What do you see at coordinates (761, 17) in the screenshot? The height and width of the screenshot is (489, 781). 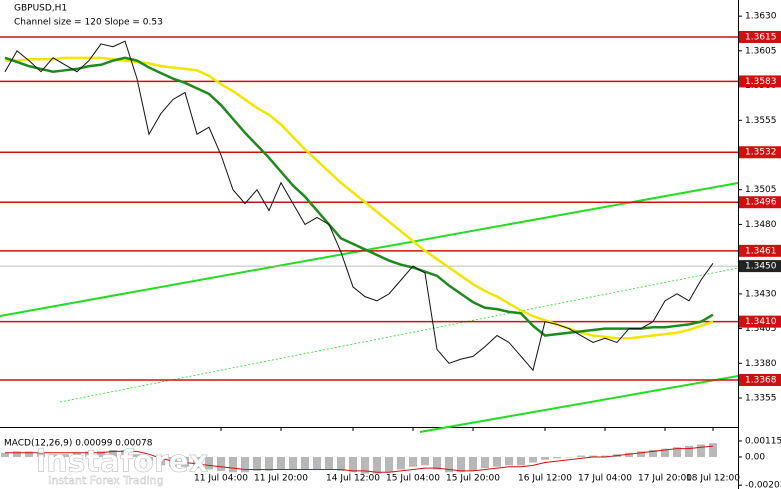 I see `y-tick-label: 1.3630` at bounding box center [761, 17].